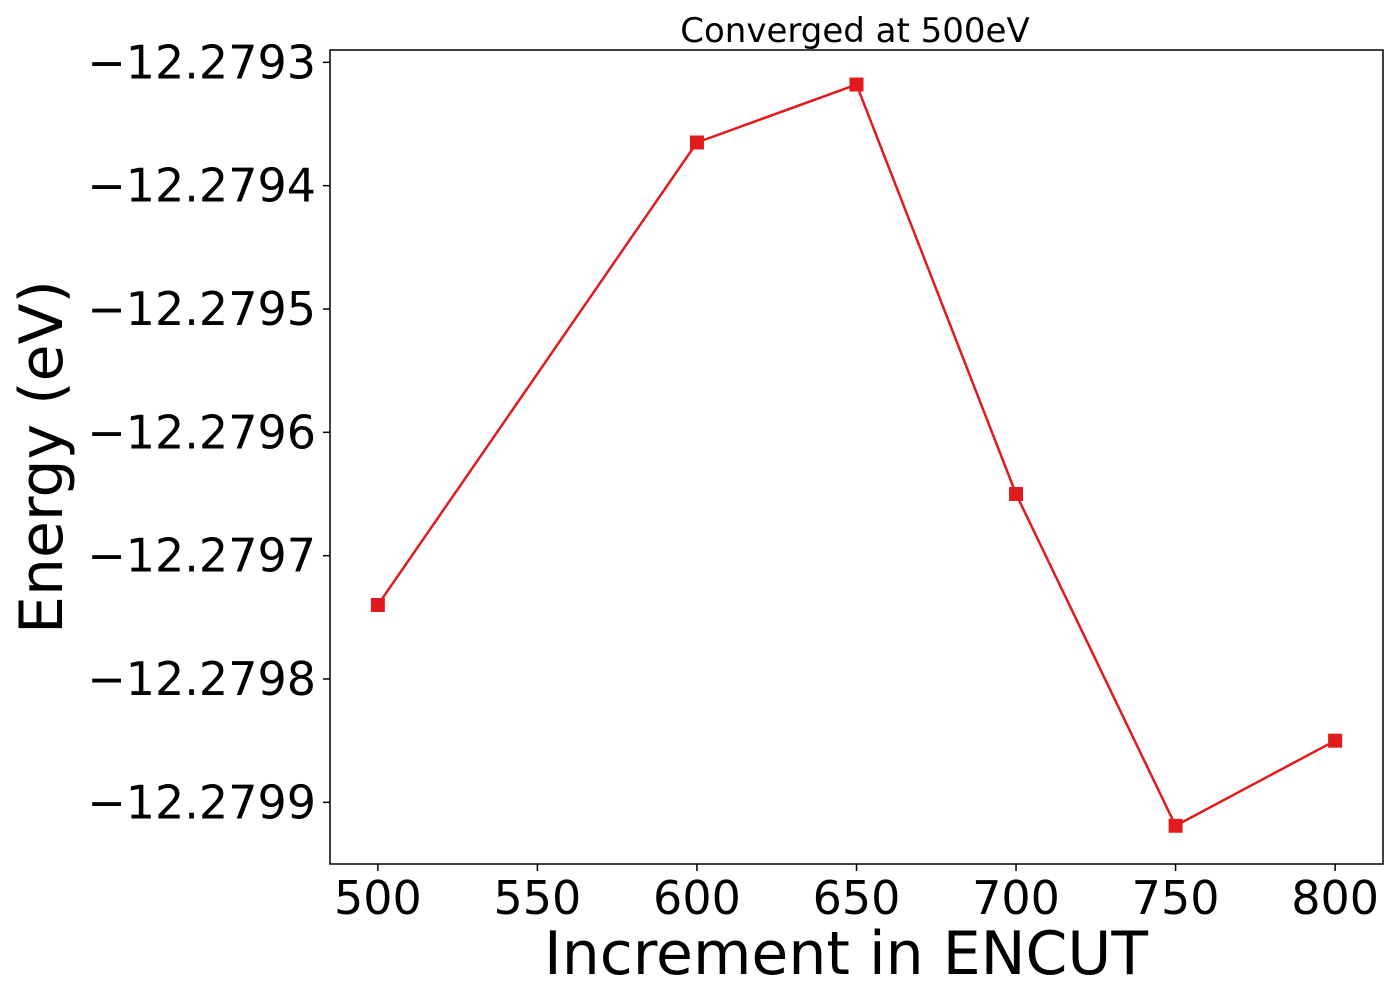 The image size is (1400, 1004). Describe the element at coordinates (42, 457) in the screenshot. I see `y-axis-label: Energy (eV)` at that location.